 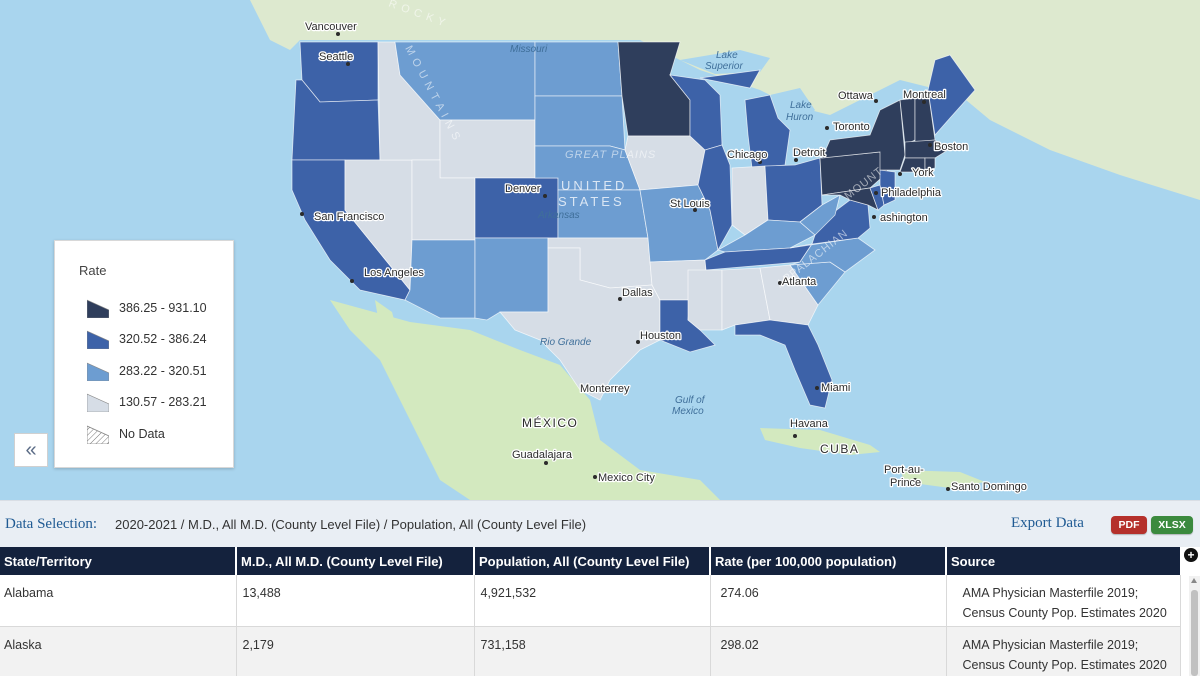 I want to click on state-connecticut, so click(x=912, y=165).